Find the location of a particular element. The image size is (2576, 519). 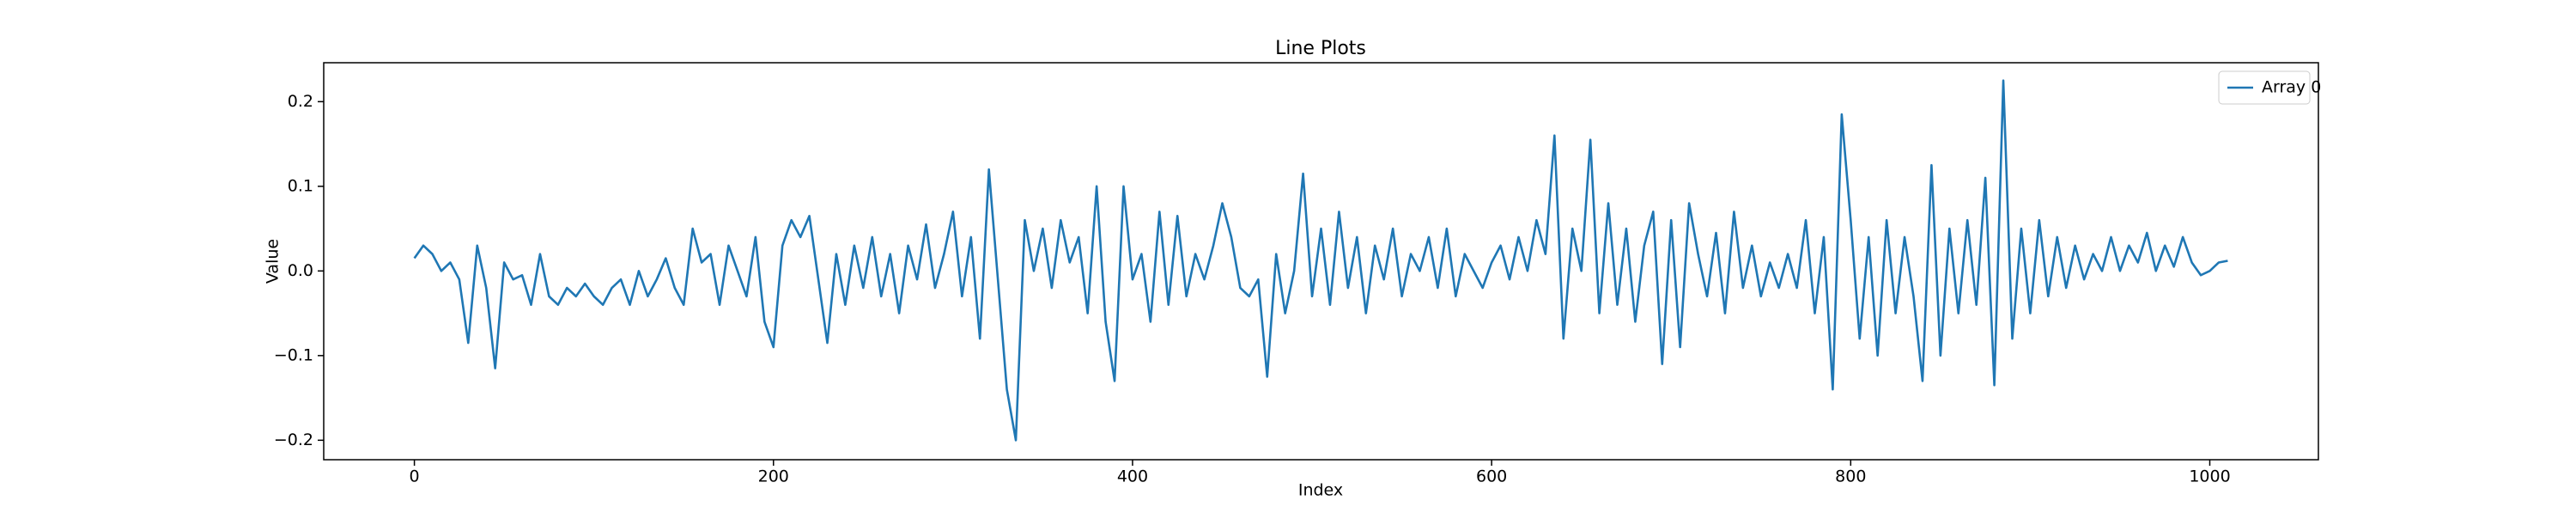

legend-label: Array 0 is located at coordinates (2291, 87).